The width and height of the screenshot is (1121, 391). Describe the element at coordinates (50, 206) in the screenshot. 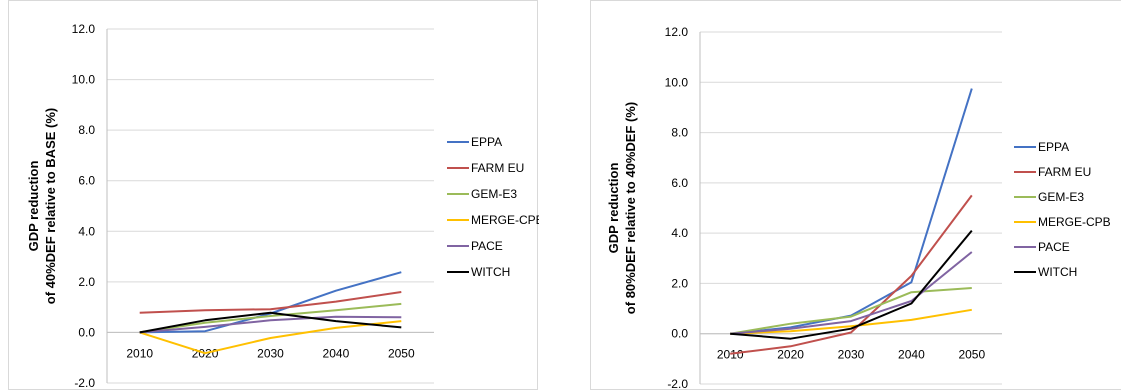

I see `y-axis-title: of 40%DEF relative to BASE (%)` at that location.